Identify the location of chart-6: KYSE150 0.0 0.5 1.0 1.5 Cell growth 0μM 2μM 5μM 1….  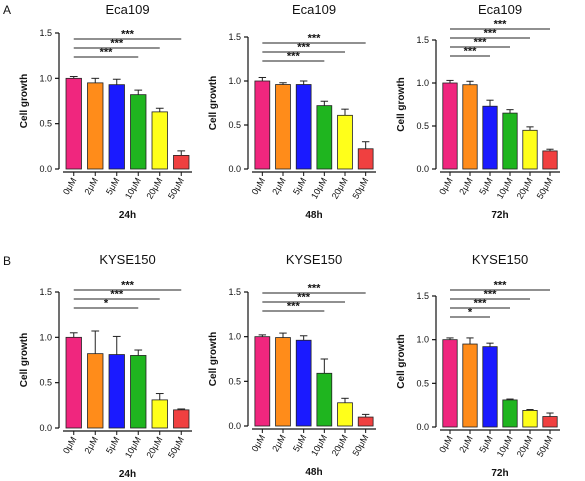
(478, 365).